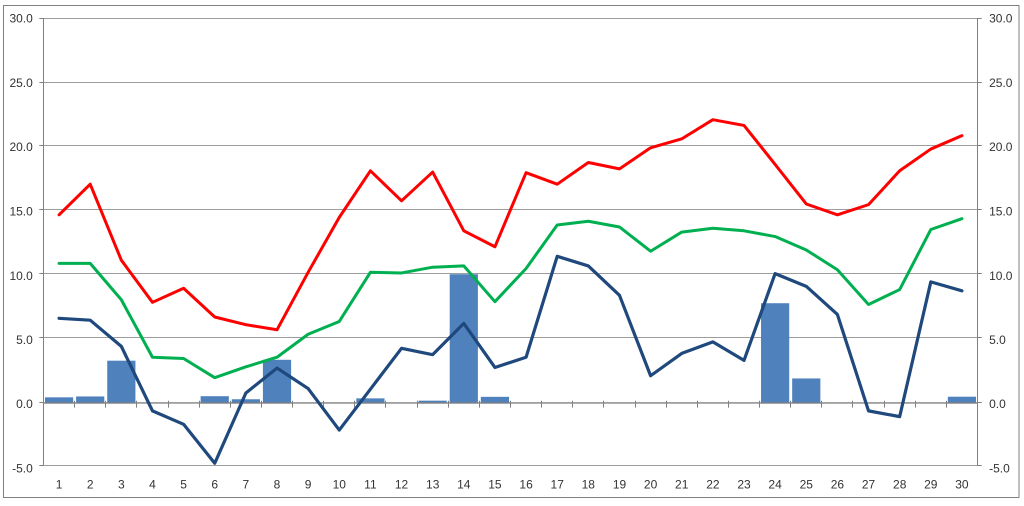 This screenshot has width=1024, height=506. Describe the element at coordinates (713, 484) in the screenshot. I see `svg-text: 22` at that location.